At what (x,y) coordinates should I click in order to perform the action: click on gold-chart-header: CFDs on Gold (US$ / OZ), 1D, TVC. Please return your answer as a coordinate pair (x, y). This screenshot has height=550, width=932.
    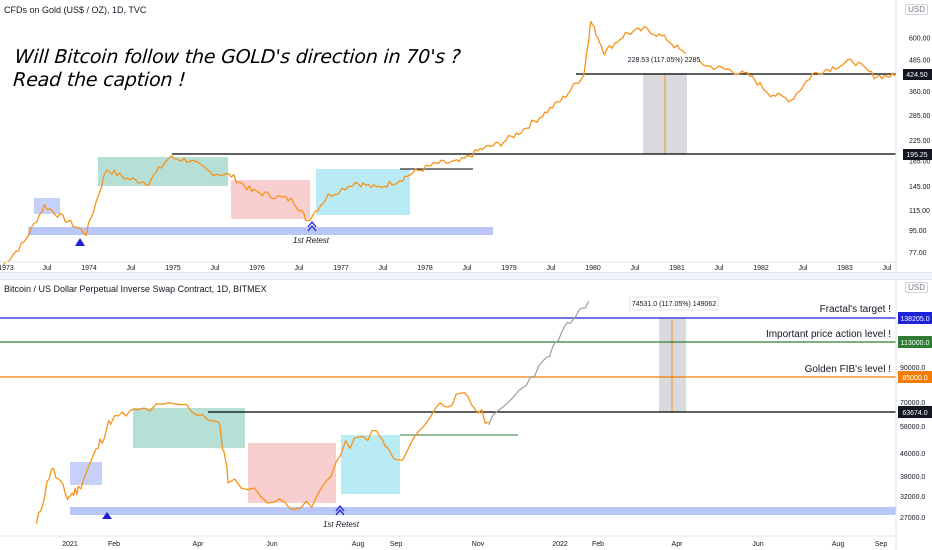
    Looking at the image, I should click on (75, 10).